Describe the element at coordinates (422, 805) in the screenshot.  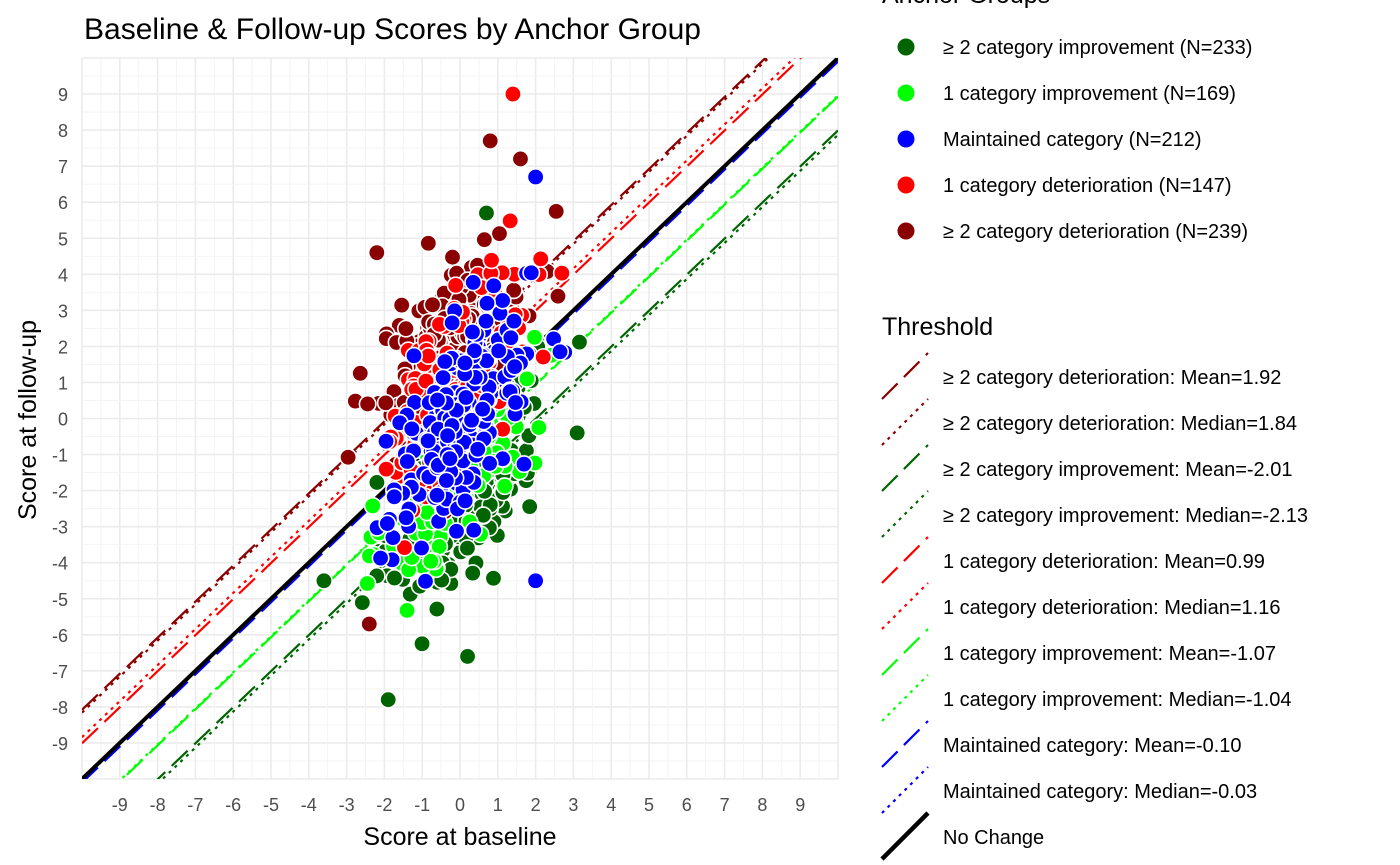
I see `x-tick-label: -1` at that location.